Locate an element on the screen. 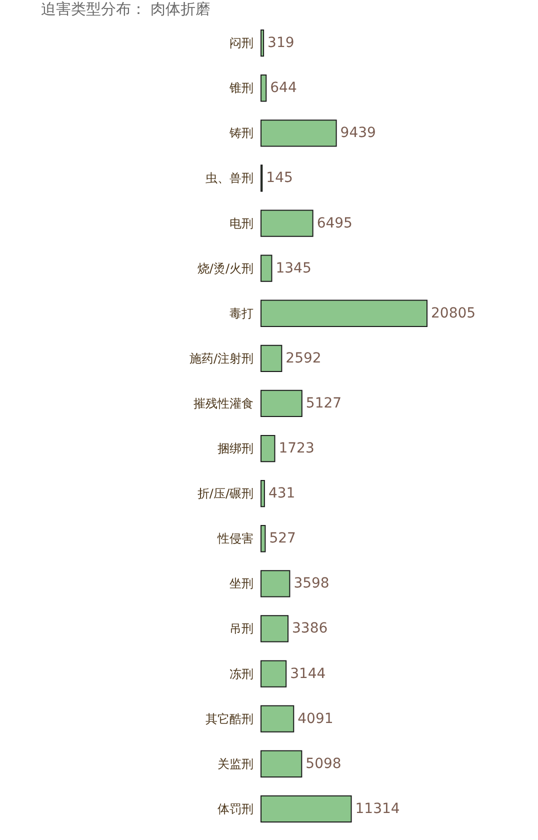 This screenshot has height=840, width=538. data-label: 3386 is located at coordinates (310, 628).